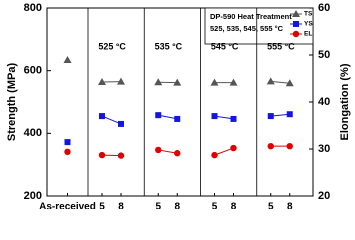 This screenshot has height=240, width=355. Describe the element at coordinates (33, 196) in the screenshot. I see `y-tick-label: 200` at that location.